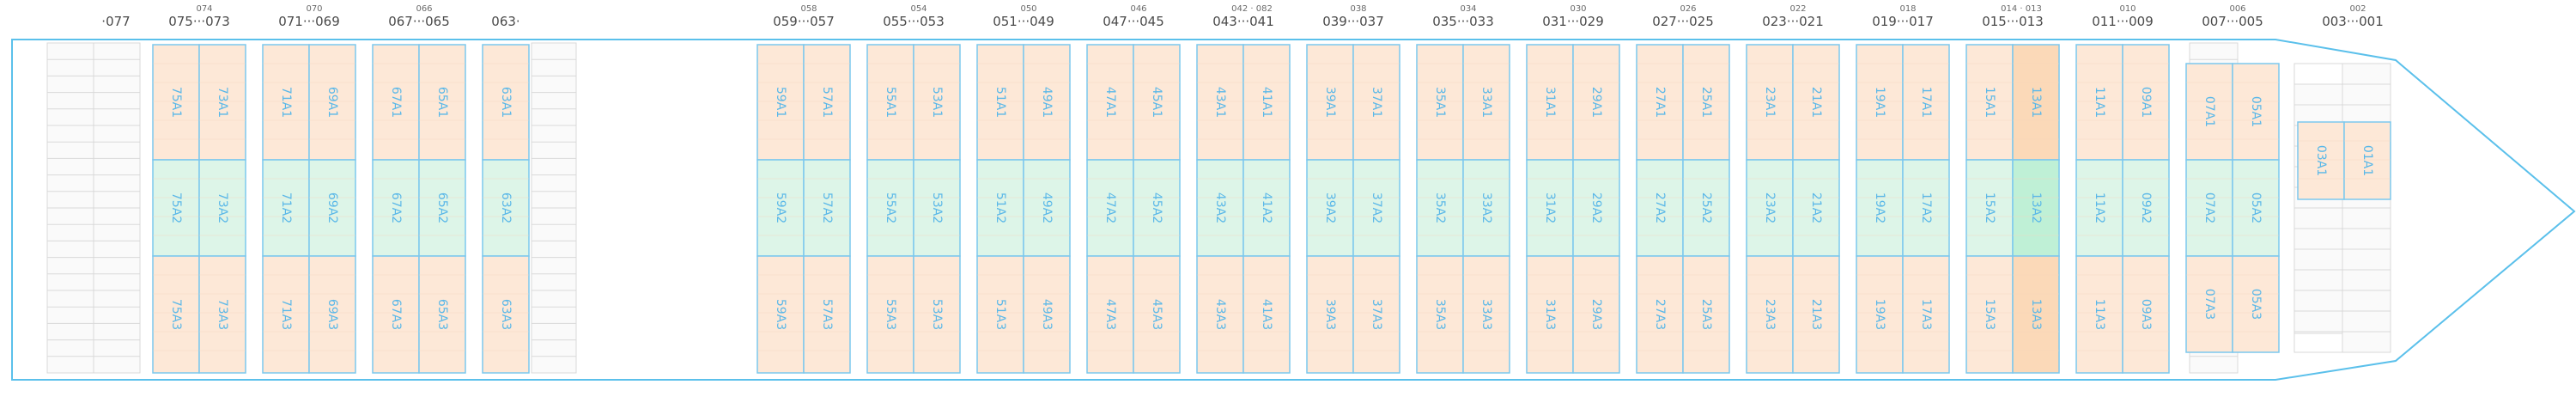 This screenshot has height=409, width=2576. What do you see at coordinates (396, 102) in the screenshot?
I see `slot-67A1: 67A1` at bounding box center [396, 102].